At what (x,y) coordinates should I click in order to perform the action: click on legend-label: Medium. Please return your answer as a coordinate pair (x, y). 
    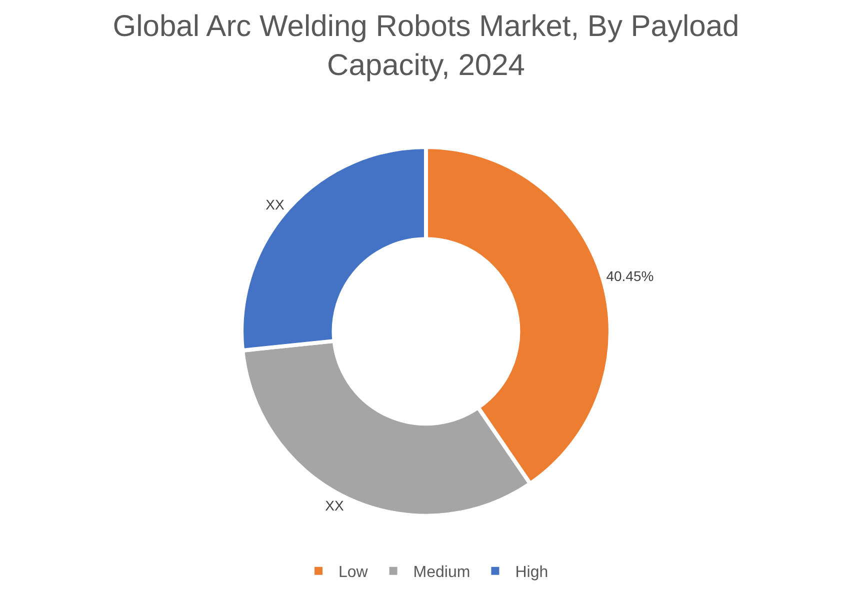
    Looking at the image, I should click on (441, 573).